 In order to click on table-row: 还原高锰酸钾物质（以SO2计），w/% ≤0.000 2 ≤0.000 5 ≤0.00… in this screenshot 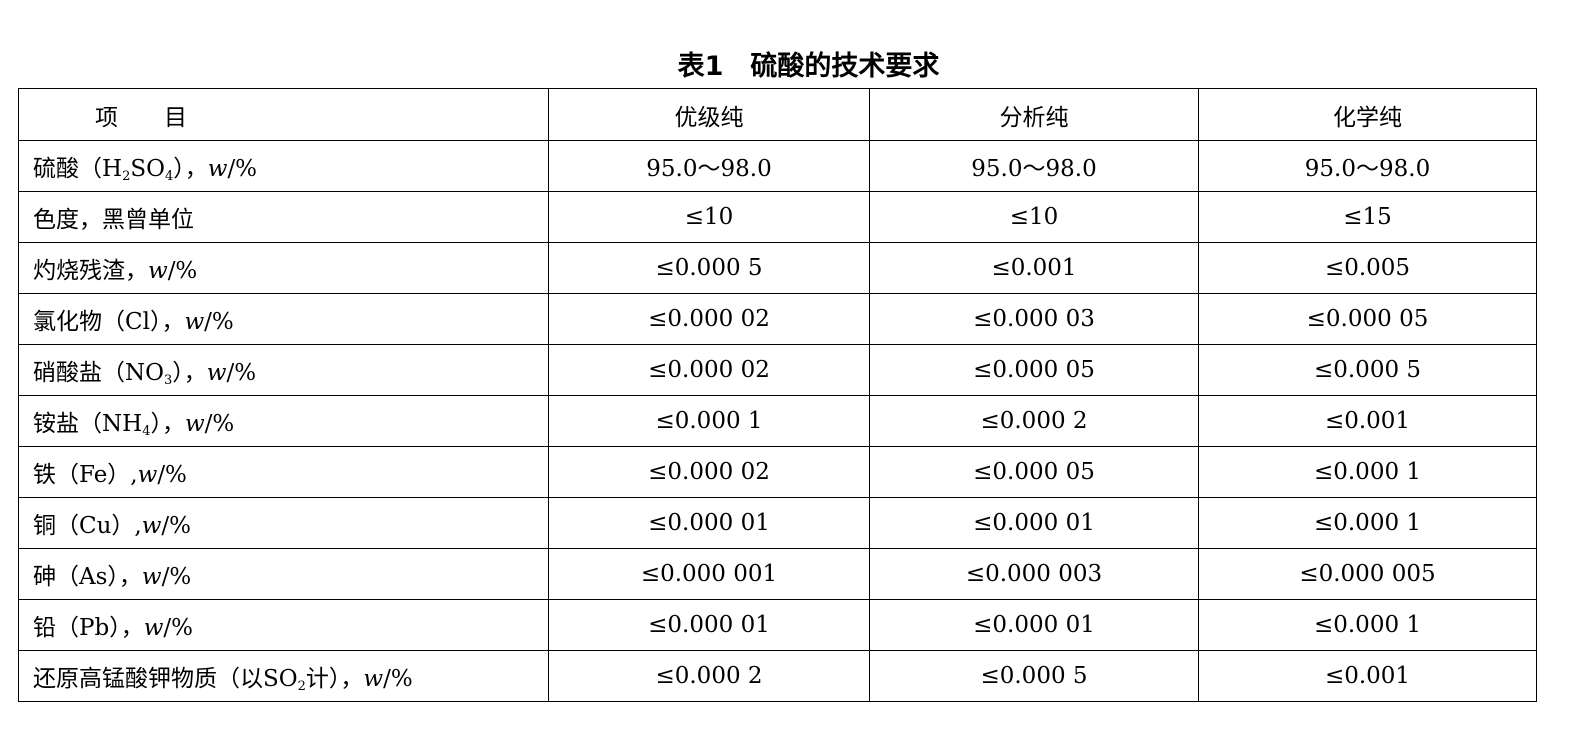, I will do `click(777, 676)`.